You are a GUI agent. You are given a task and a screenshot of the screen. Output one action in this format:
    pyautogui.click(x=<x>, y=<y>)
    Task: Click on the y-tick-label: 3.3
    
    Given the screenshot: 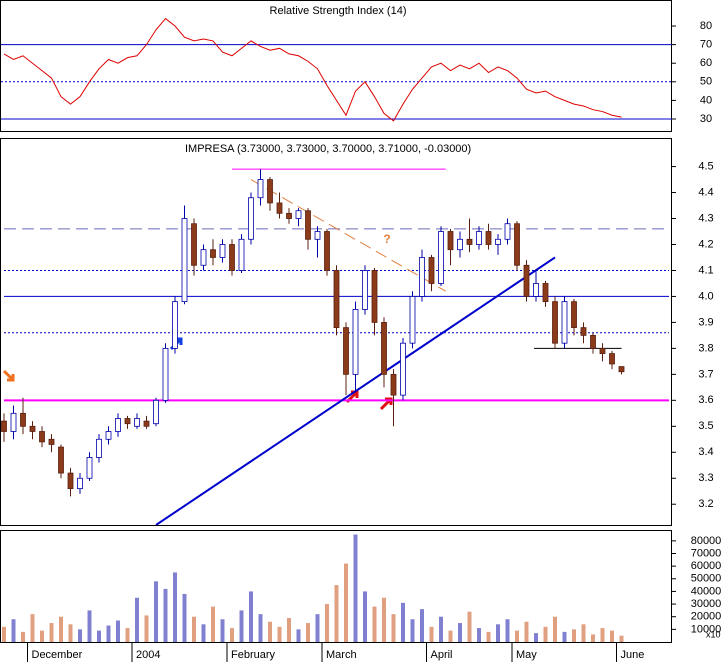 What is the action you would take?
    pyautogui.click(x=705, y=478)
    